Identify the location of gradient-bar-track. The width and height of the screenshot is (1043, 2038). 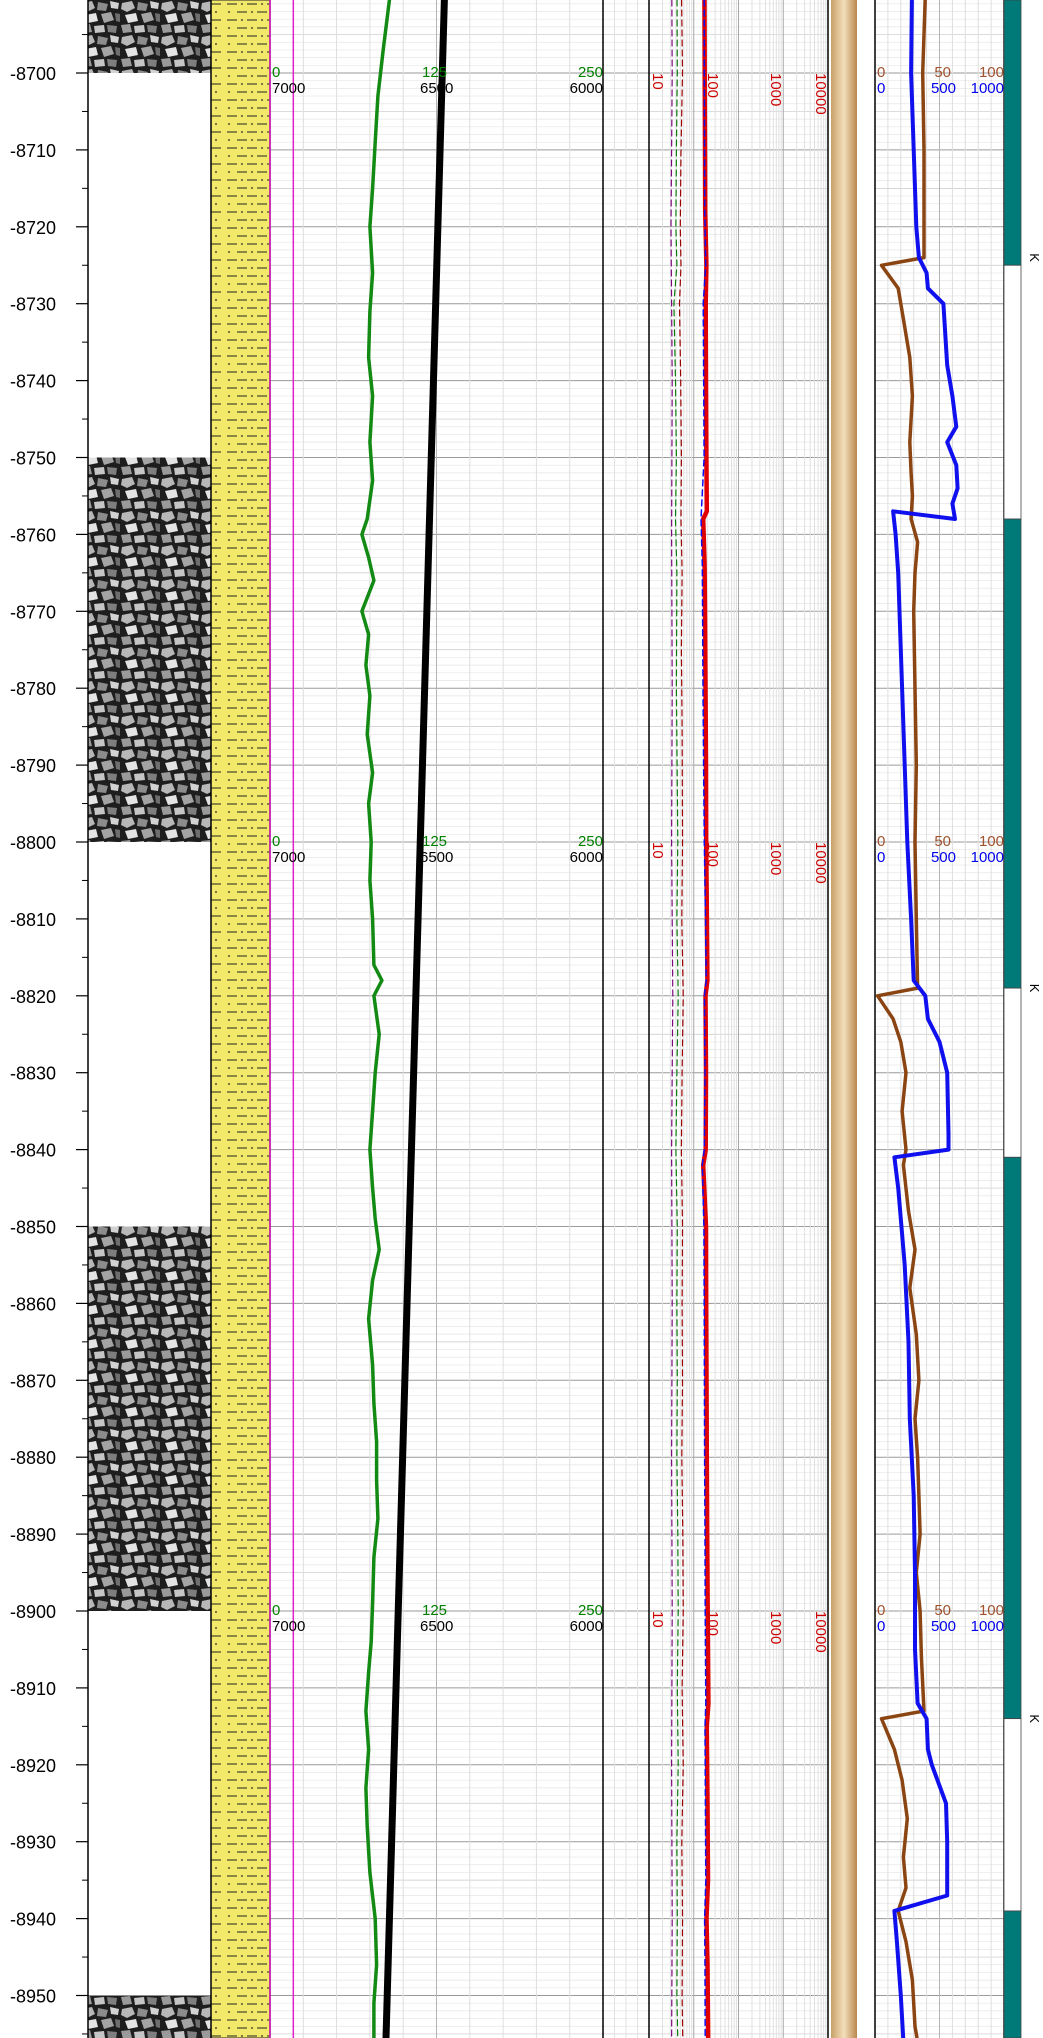
(844, 1019).